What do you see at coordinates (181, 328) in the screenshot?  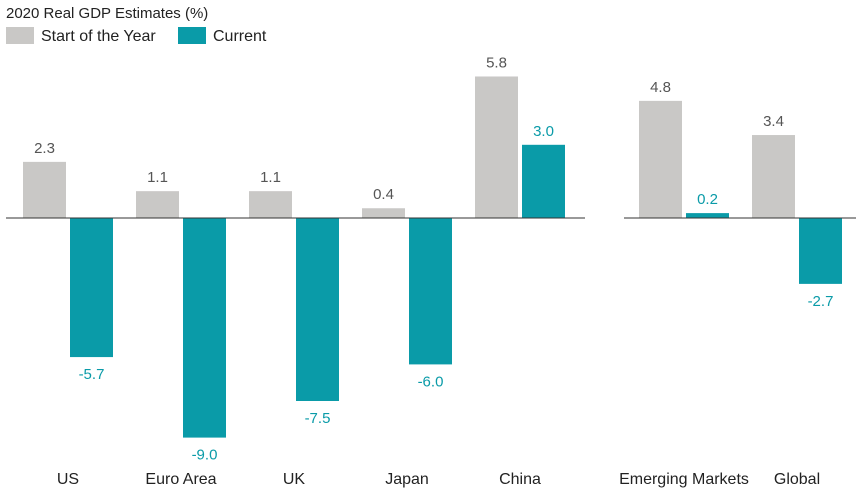 I see `bar-group: 1.1 -9.0 Euro Area` at bounding box center [181, 328].